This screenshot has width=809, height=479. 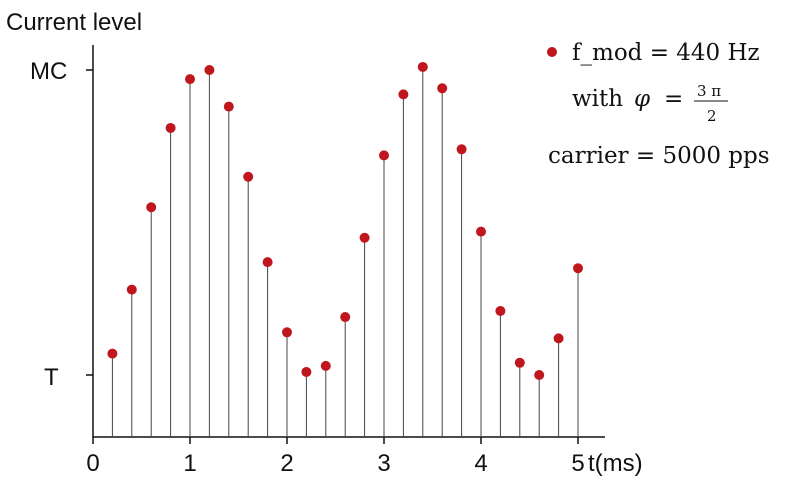 What do you see at coordinates (480, 463) in the screenshot?
I see `x-tick-label: 4` at bounding box center [480, 463].